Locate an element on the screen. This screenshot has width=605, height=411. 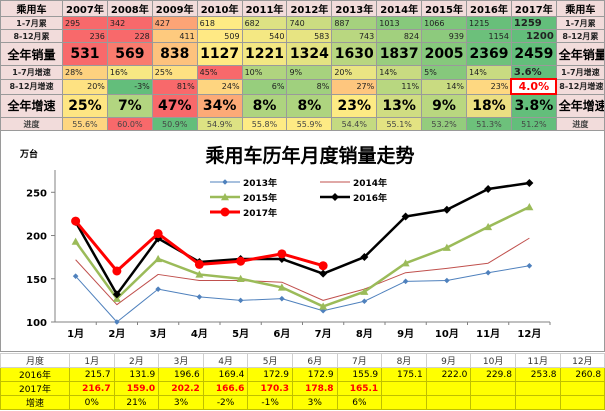
summary-value-cell: 939 is located at coordinates (444, 36).